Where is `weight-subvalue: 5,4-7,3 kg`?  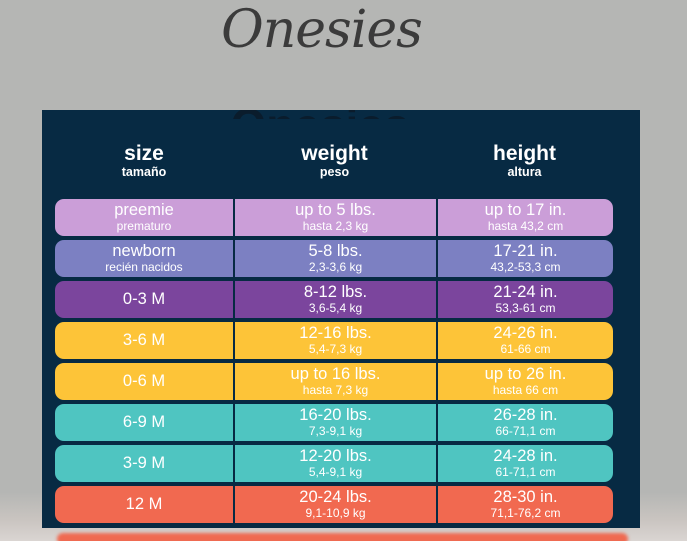
weight-subvalue: 5,4-7,3 kg is located at coordinates (335, 348).